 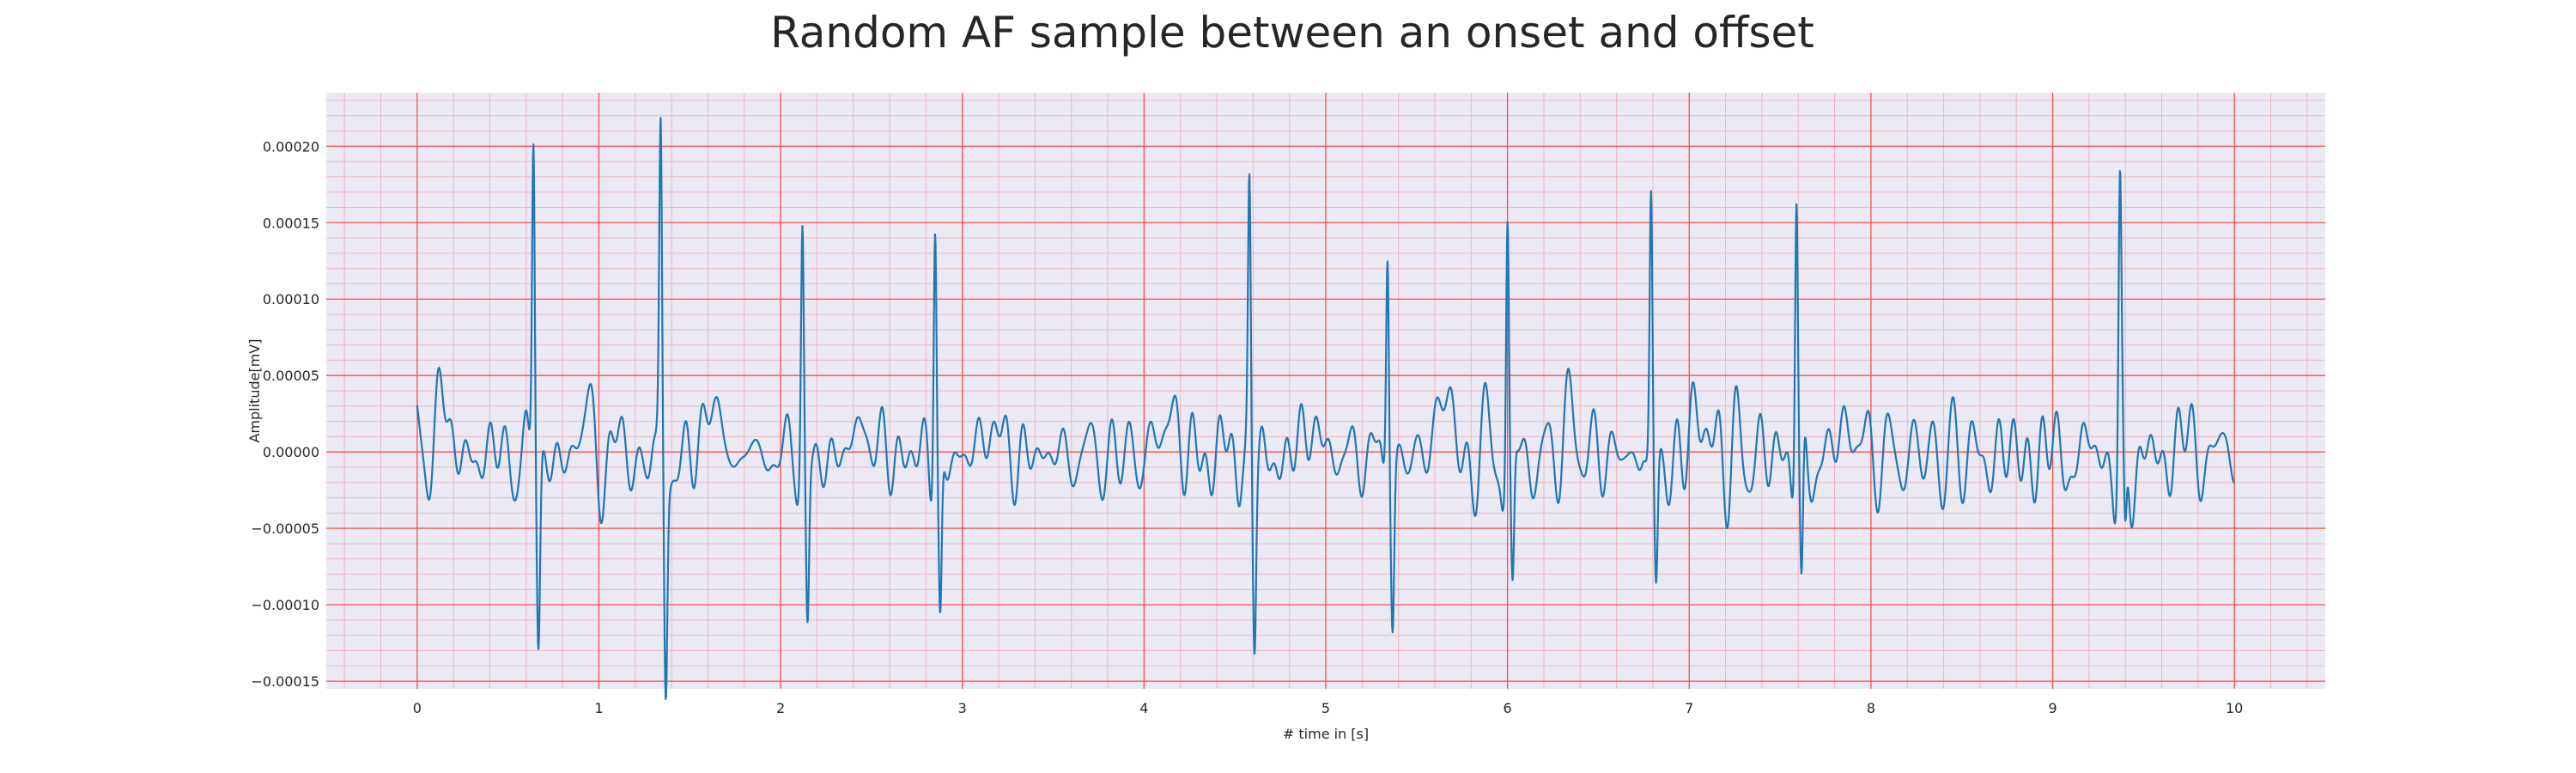 What do you see at coordinates (1508, 708) in the screenshot?
I see `x-tick-label: 6` at bounding box center [1508, 708].